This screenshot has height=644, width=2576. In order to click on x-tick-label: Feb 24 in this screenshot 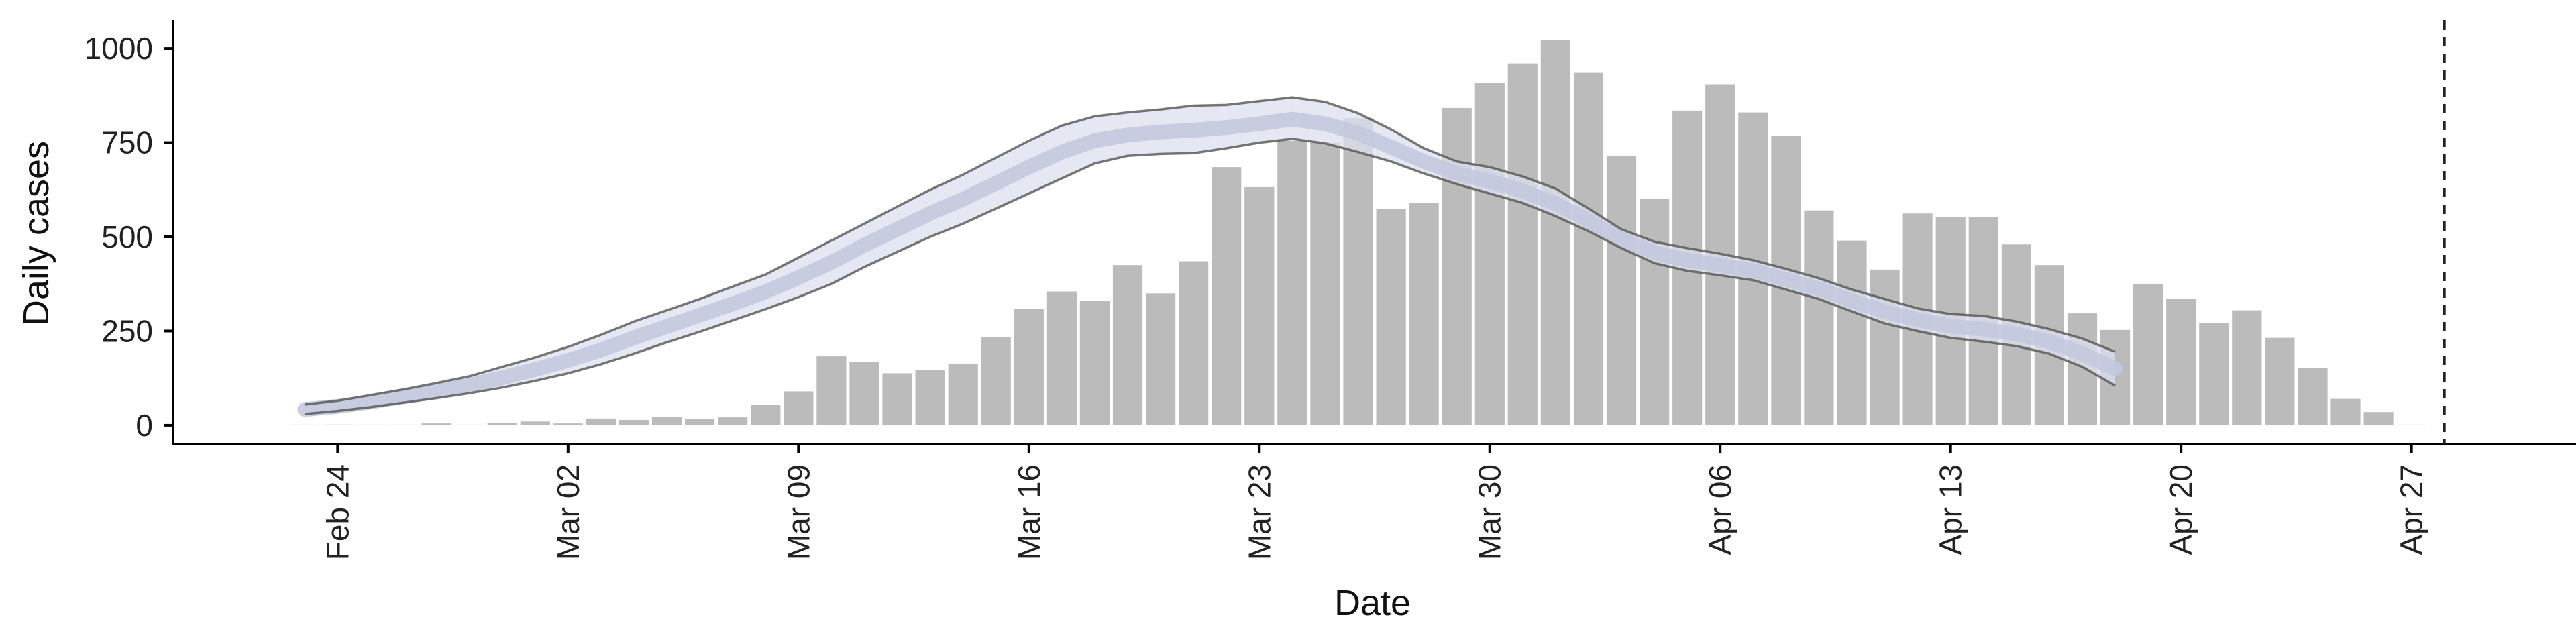, I will do `click(337, 512)`.